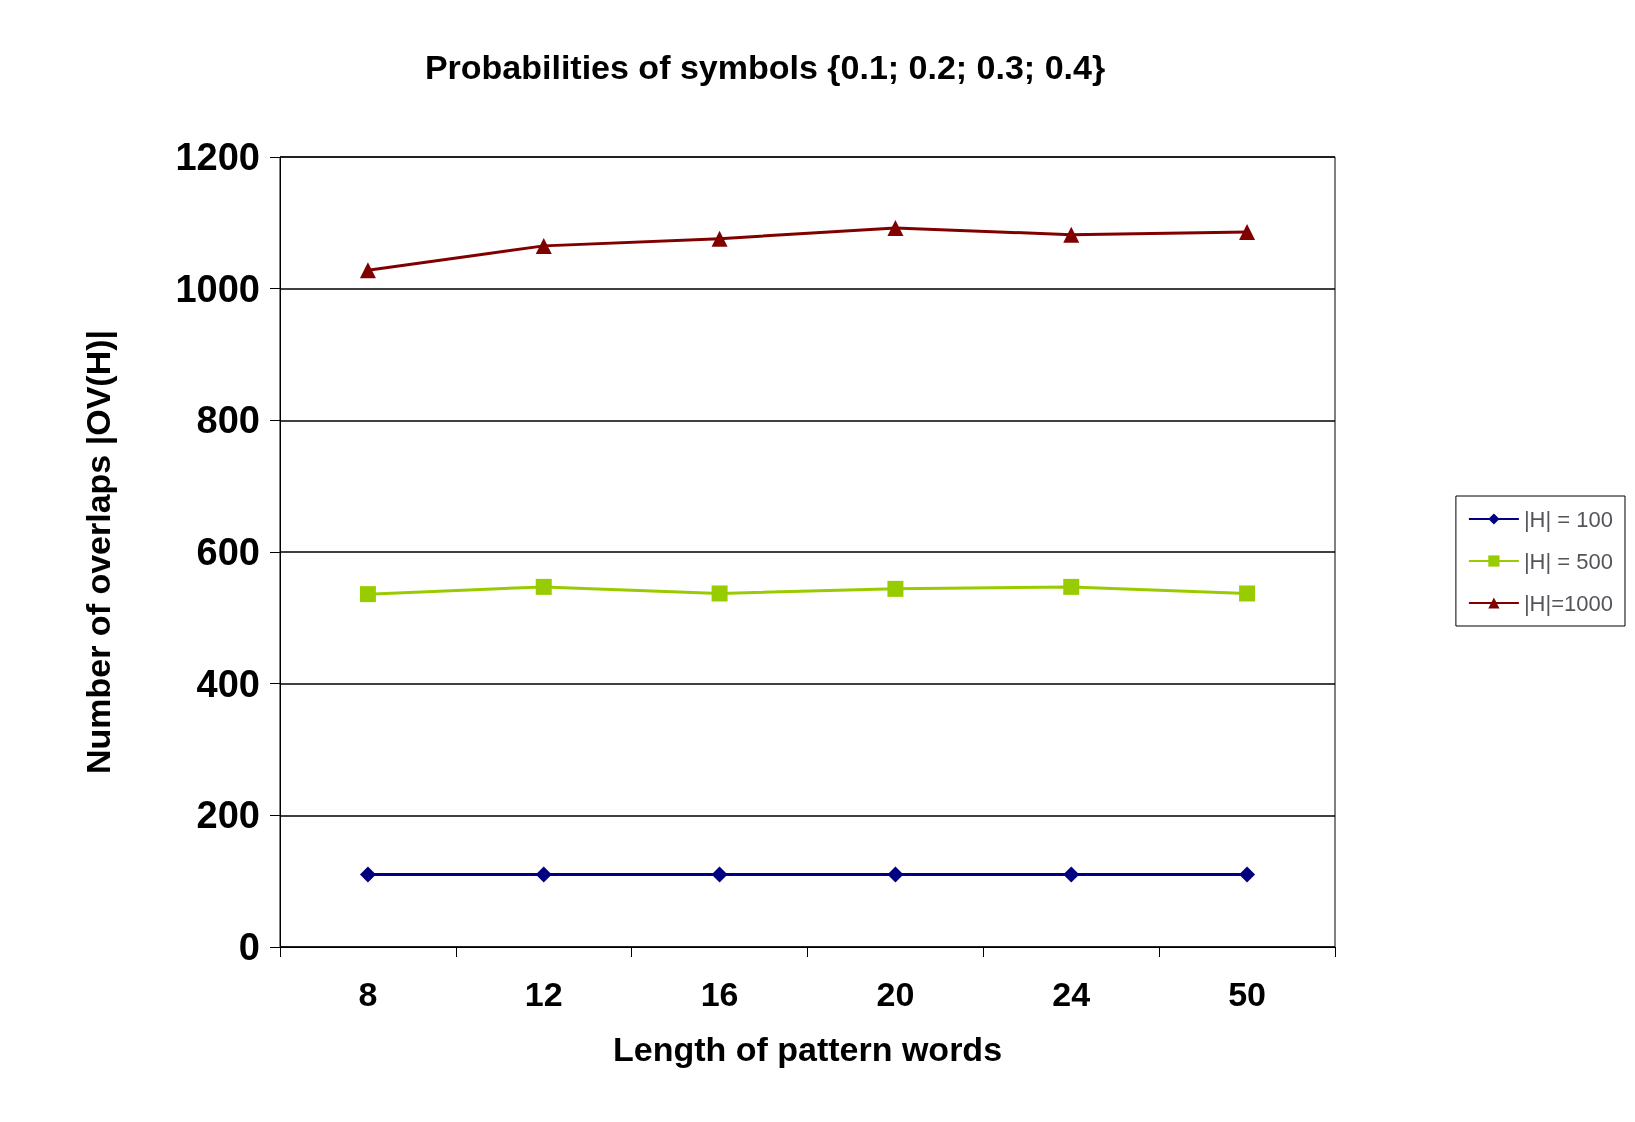  Describe the element at coordinates (98, 552) in the screenshot. I see `y-axis-title: Number of overlaps |OV(H)|` at that location.